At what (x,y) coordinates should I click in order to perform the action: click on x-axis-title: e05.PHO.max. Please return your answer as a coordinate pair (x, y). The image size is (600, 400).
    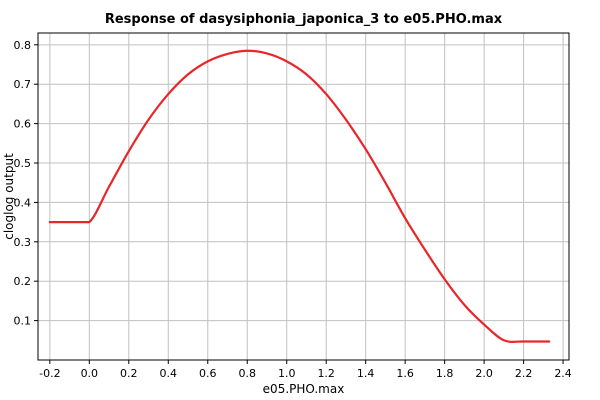
    Looking at the image, I should click on (304, 389).